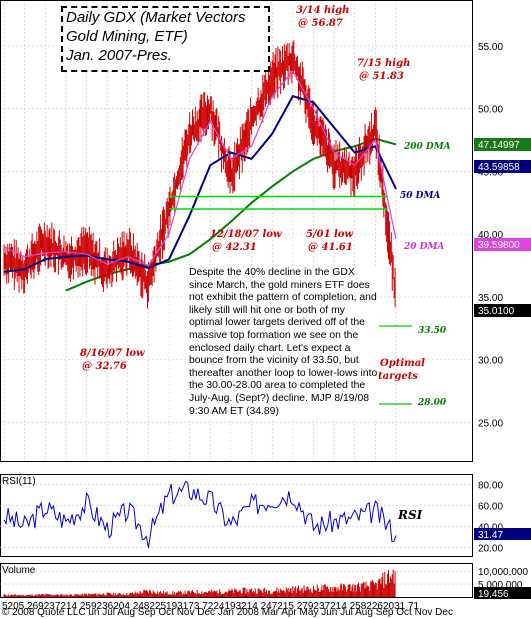 This screenshot has height=619, width=531. What do you see at coordinates (423, 247) in the screenshot?
I see `label-20dma: 20 DMA` at bounding box center [423, 247].